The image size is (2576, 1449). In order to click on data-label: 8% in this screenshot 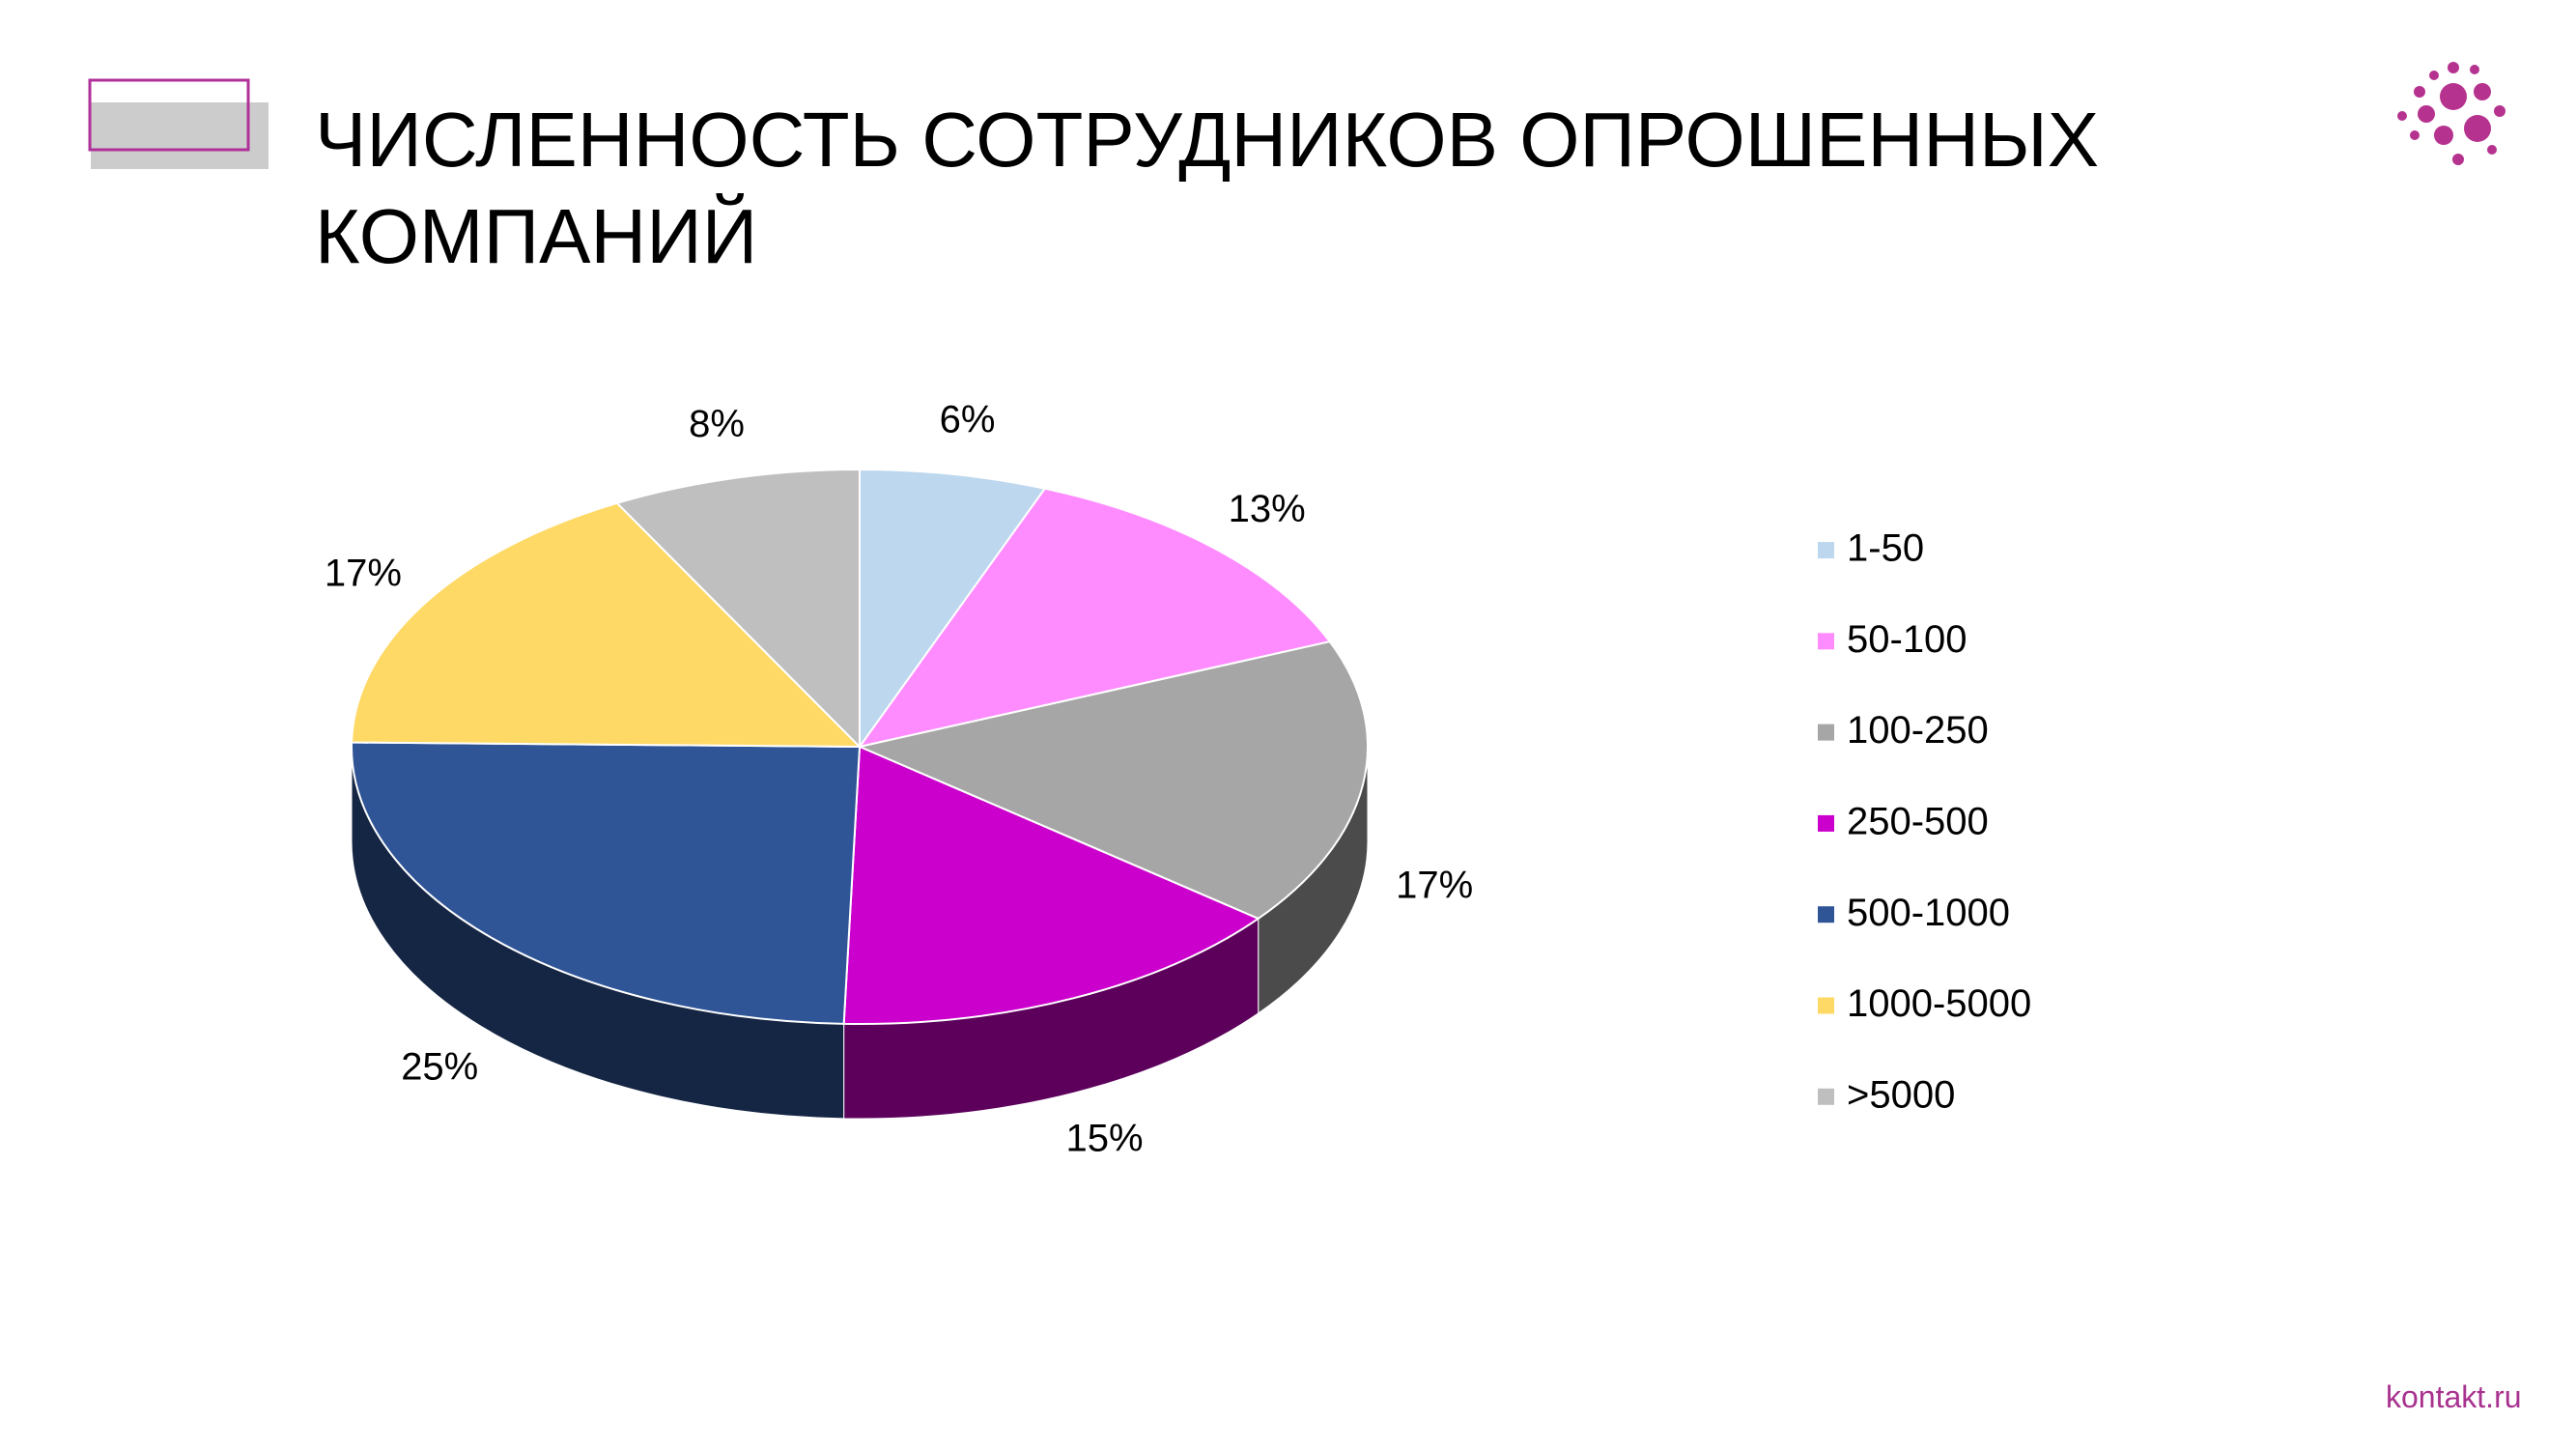, I will do `click(717, 424)`.